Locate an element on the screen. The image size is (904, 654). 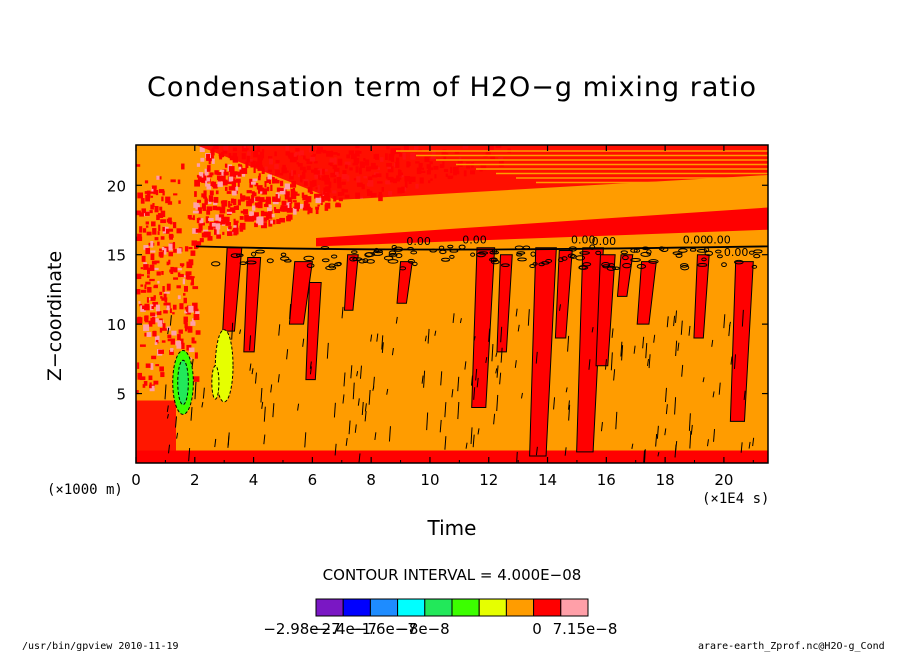
legend-label: −2.4e−7 is located at coordinates (343, 629).